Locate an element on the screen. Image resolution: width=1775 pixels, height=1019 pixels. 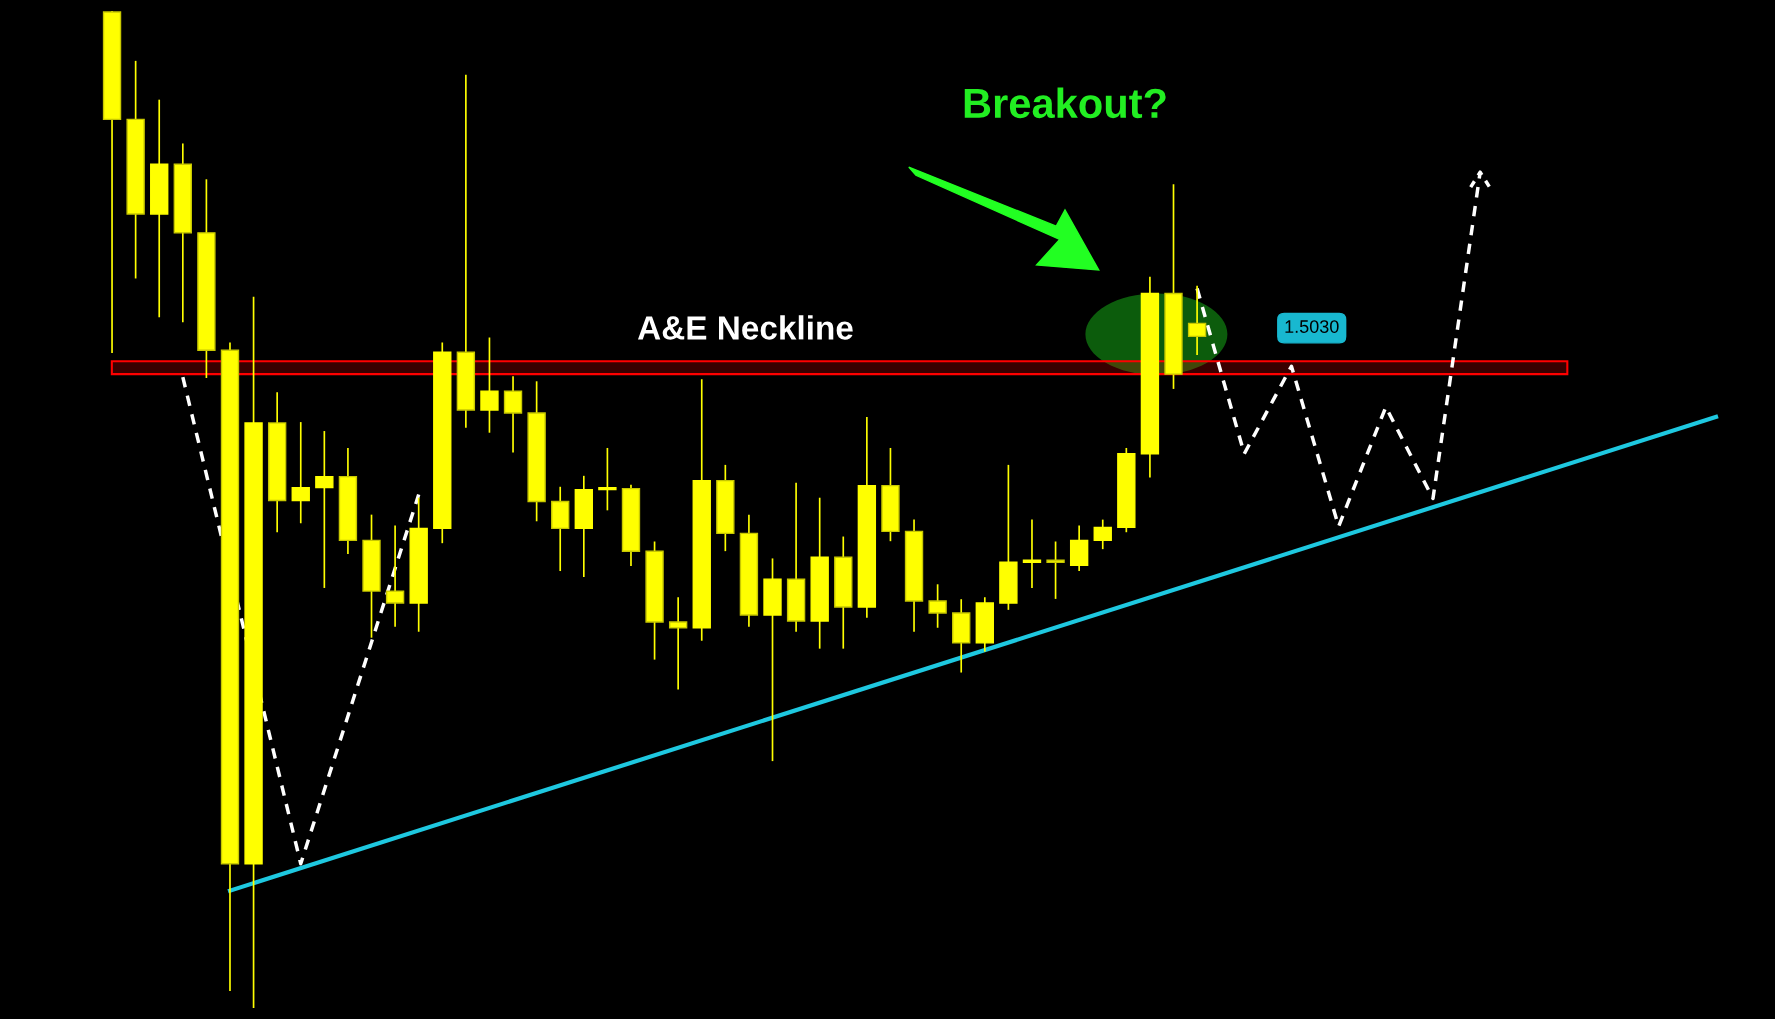
annotation: Breakout? is located at coordinates (1065, 103).